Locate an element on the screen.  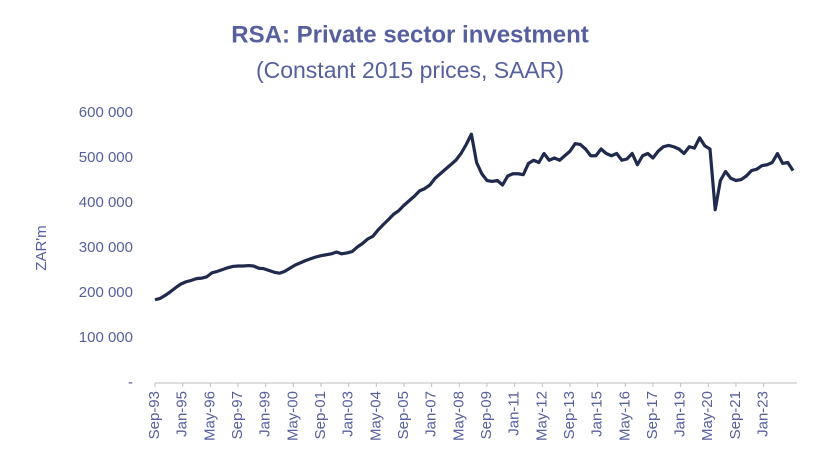
x-tick-label: Jan-15 is located at coordinates (597, 414).